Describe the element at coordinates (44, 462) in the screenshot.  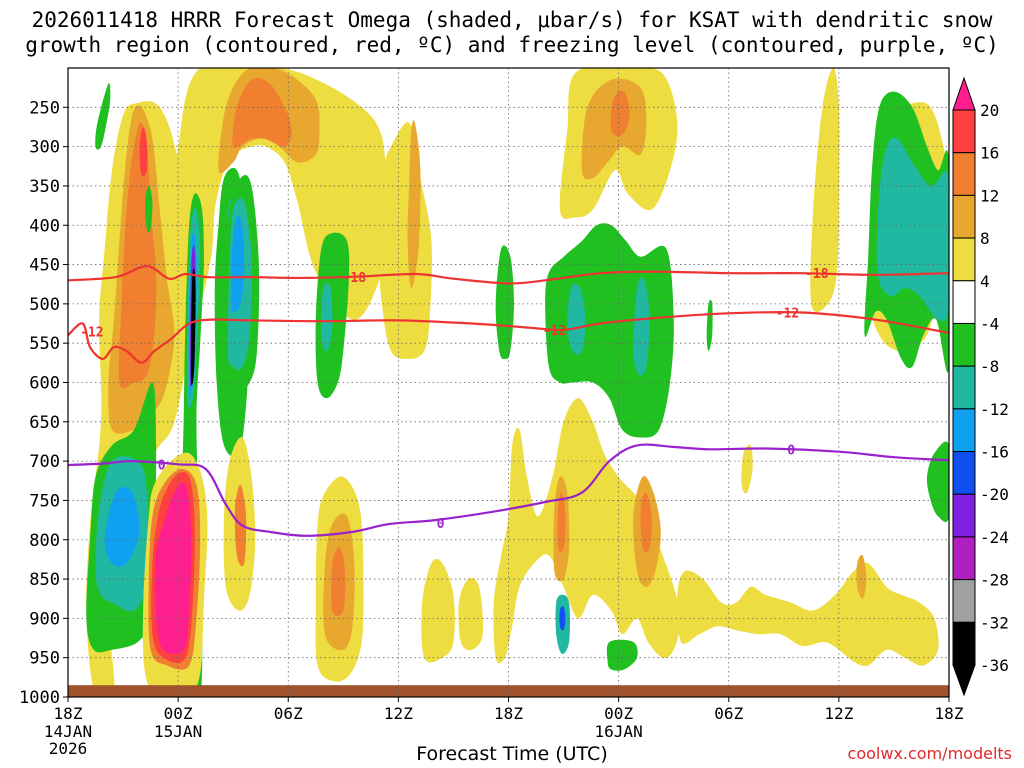
I see `y-tick-label-700: 700` at that location.